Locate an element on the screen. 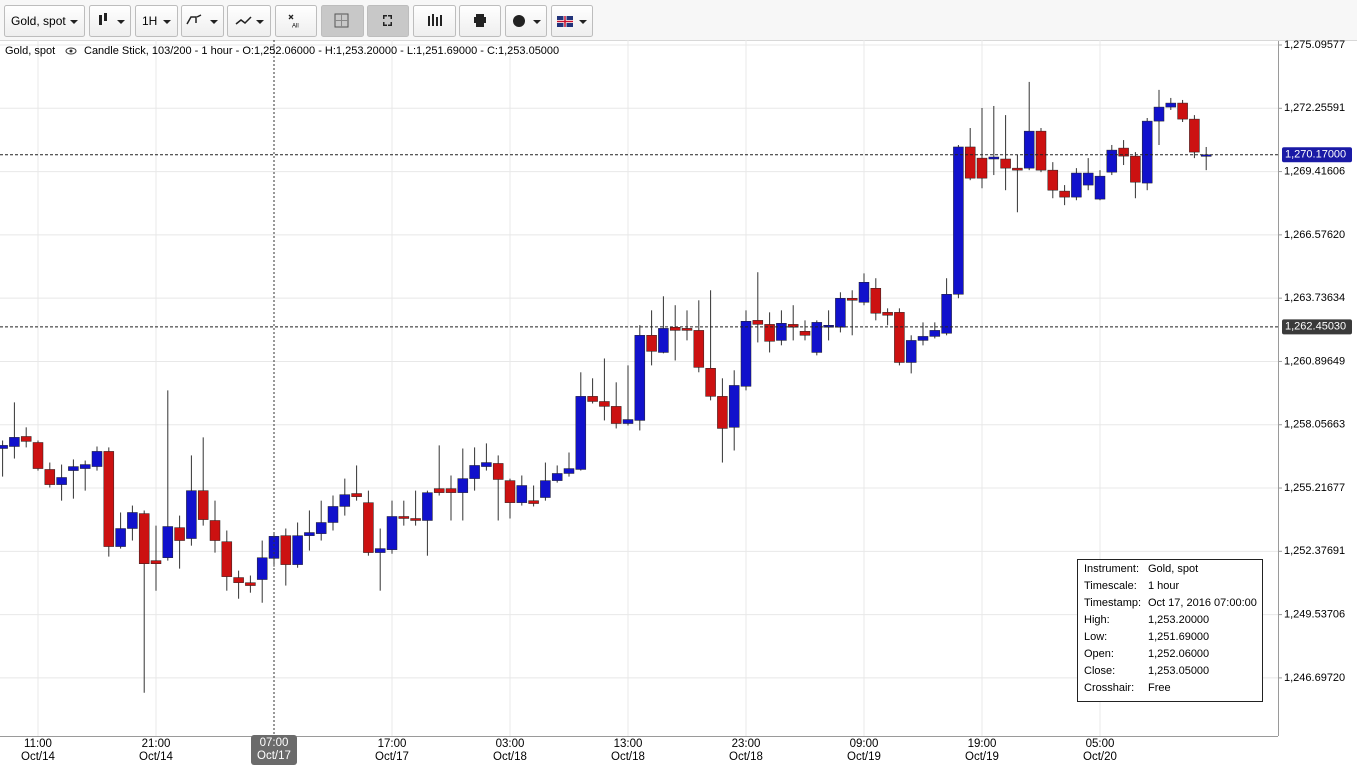  info-value: 1 hour is located at coordinates (1164, 586).